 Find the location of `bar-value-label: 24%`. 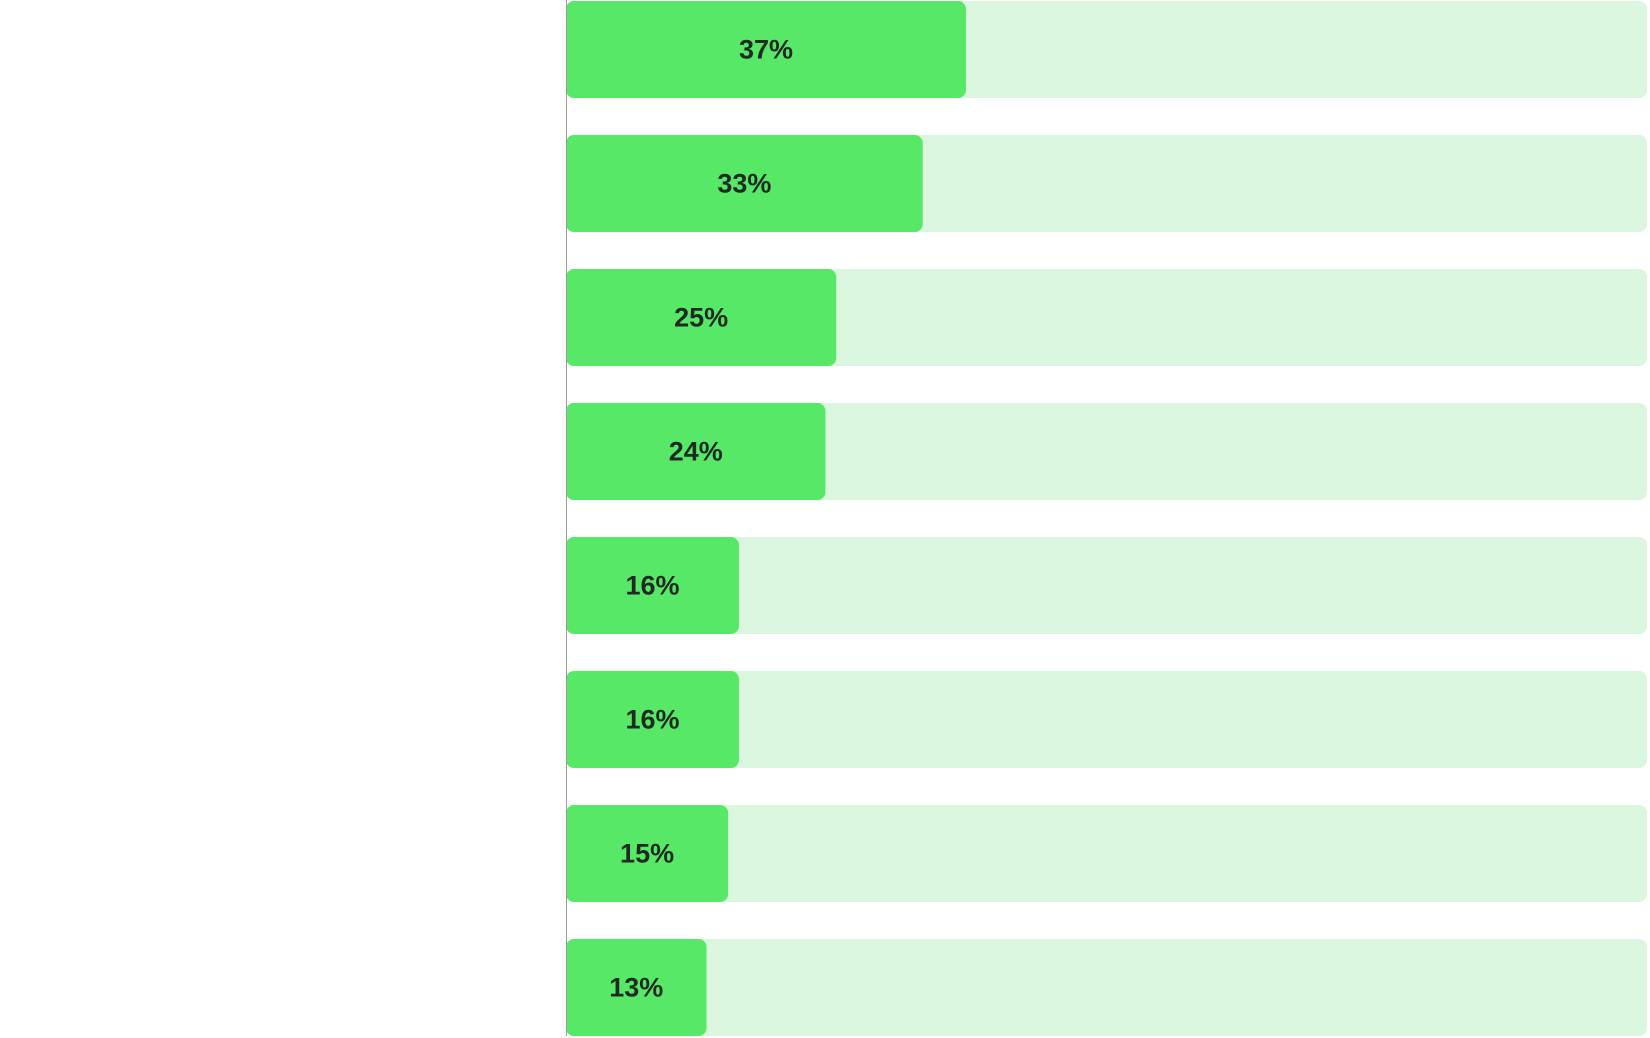

bar-value-label: 24% is located at coordinates (696, 452).